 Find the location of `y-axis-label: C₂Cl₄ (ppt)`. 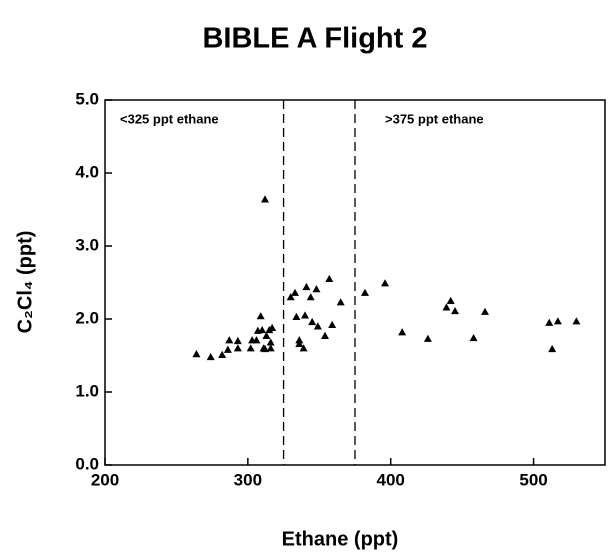

y-axis-label: C₂Cl₄ (ppt) is located at coordinates (25, 282).